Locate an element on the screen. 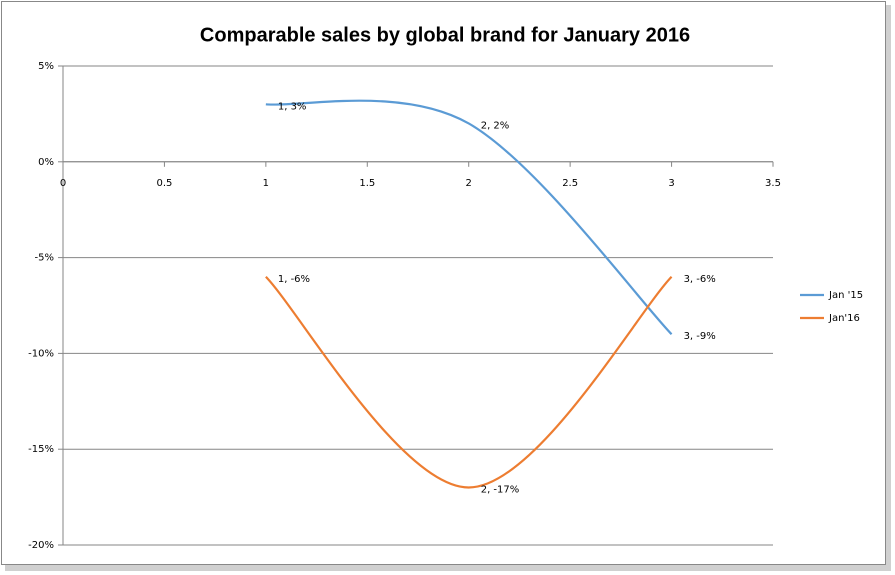 The height and width of the screenshot is (575, 895). data-label: 3, -6% is located at coordinates (700, 279).